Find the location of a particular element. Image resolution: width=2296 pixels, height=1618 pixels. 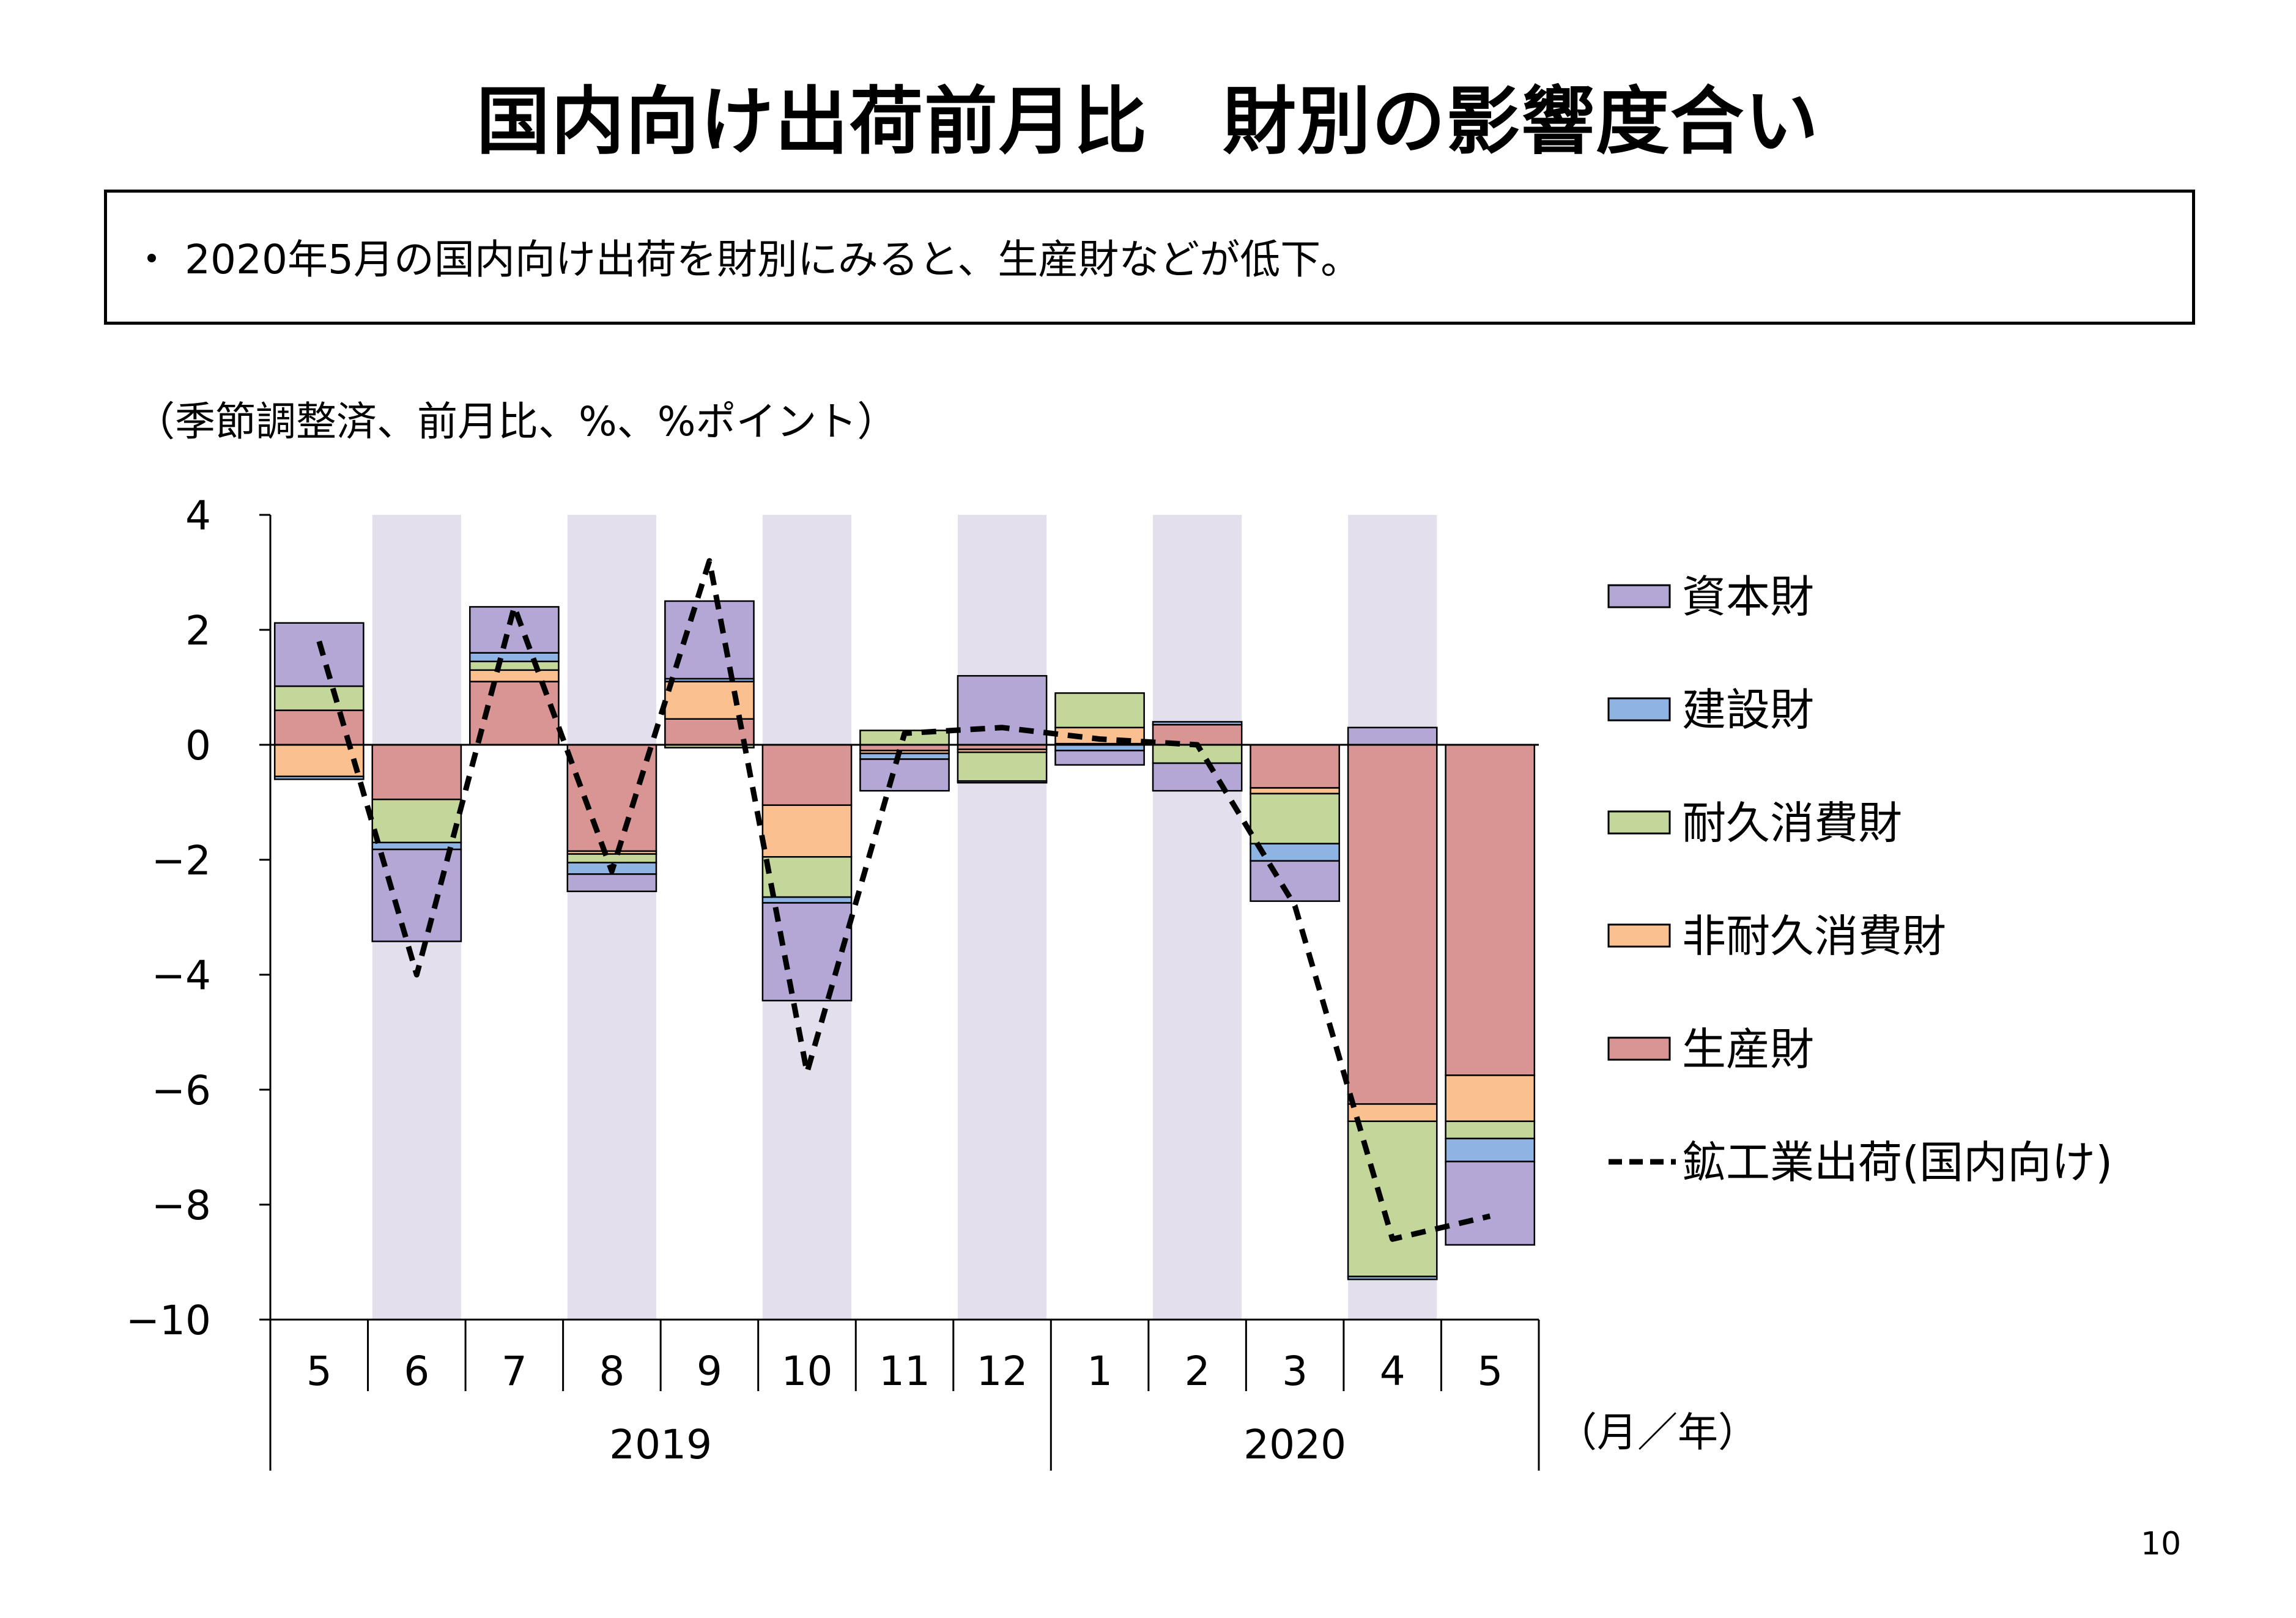

x-tick-label: 9 is located at coordinates (709, 1372).